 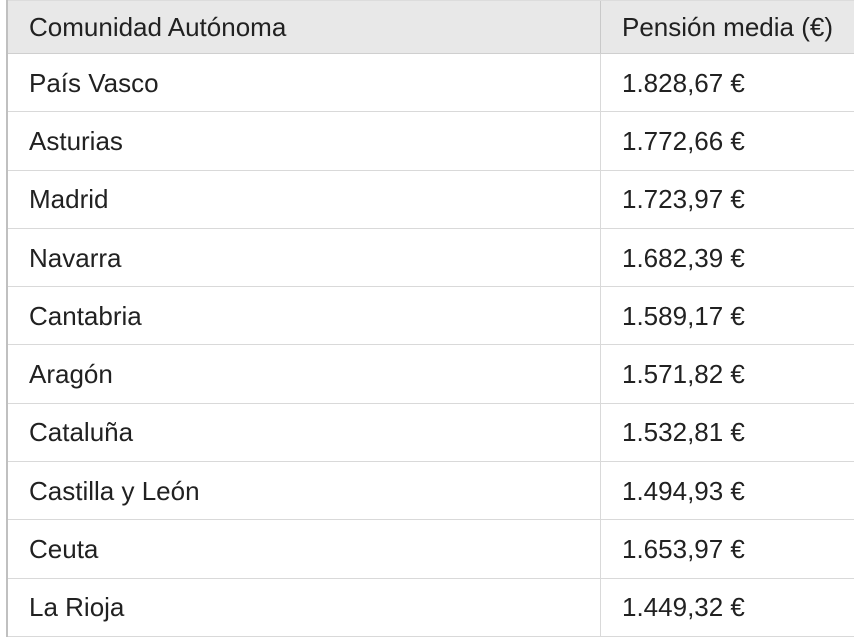 I want to click on table-row: Asturias 1.772,66 €, so click(x=431, y=141).